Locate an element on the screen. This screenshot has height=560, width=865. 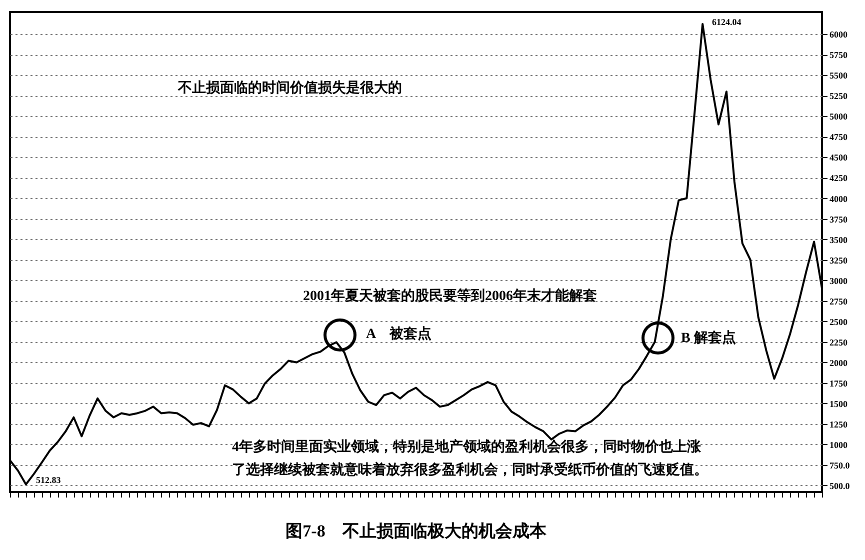
y-tick-label: 4000 is located at coordinates (839, 199).